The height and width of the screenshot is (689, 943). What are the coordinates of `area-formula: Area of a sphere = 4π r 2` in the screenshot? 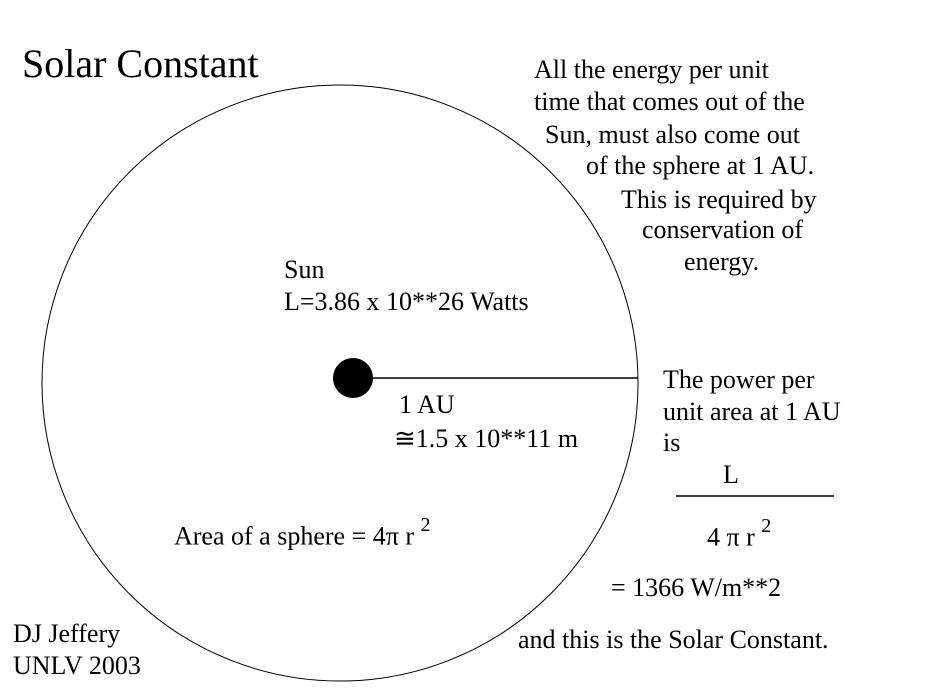 It's located at (302, 533).